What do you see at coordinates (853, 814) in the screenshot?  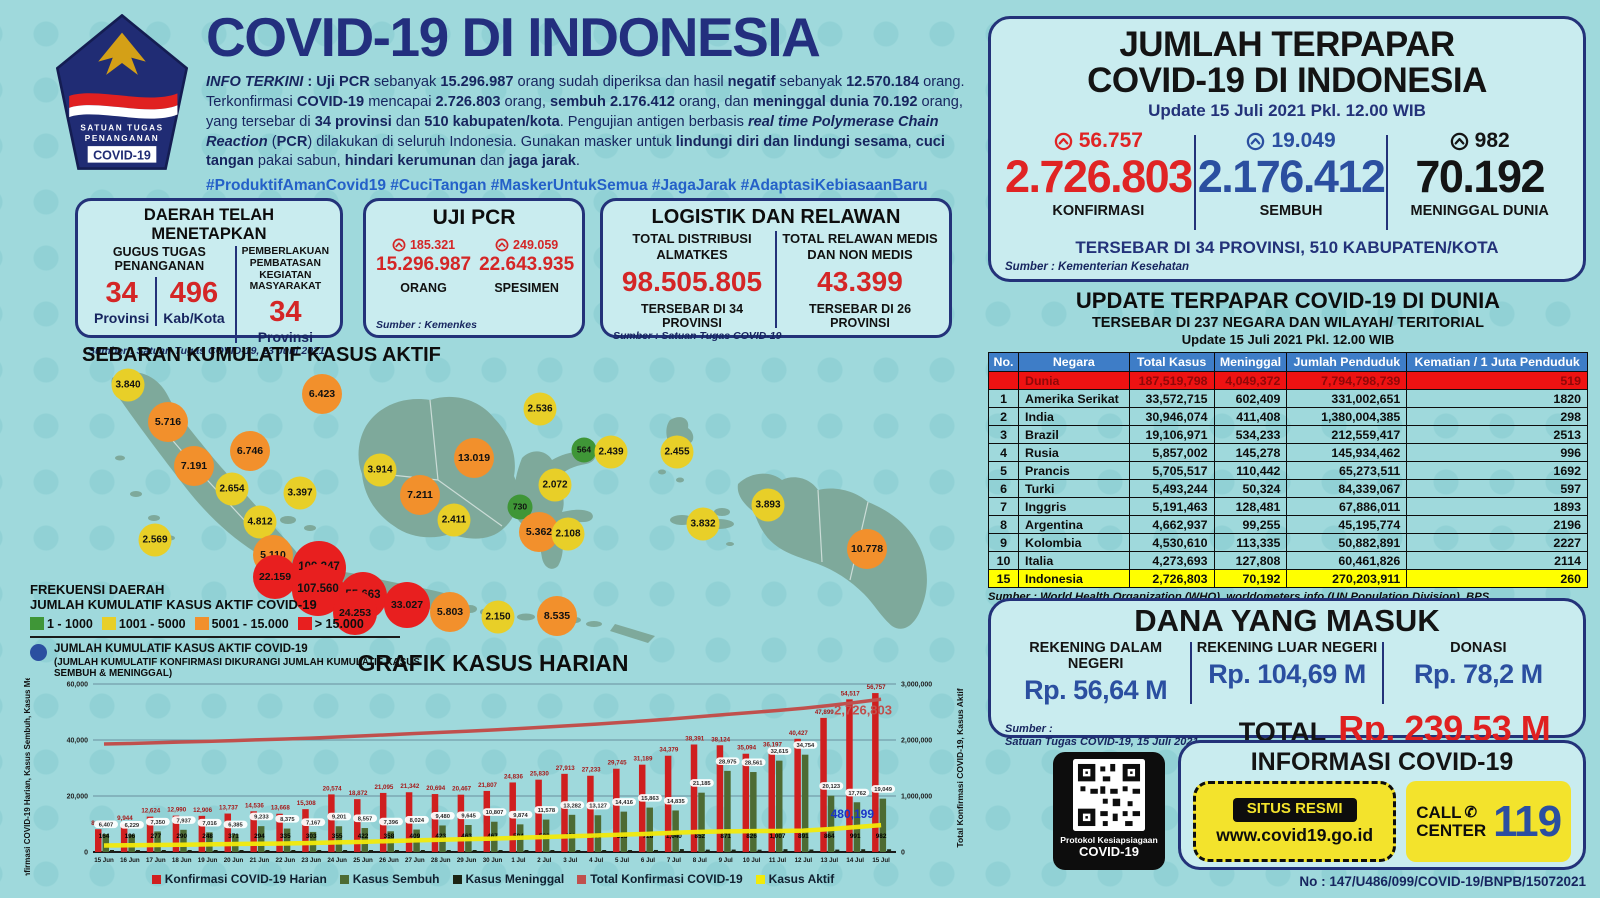 I see `svg-text: 480,199` at bounding box center [853, 814].